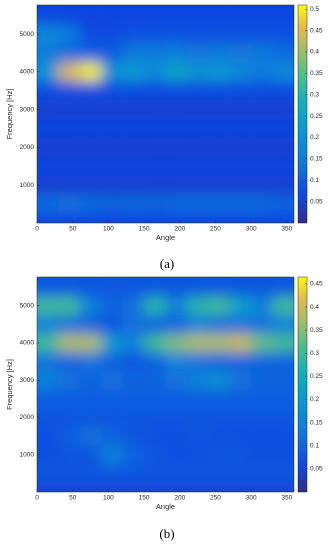 Image resolution: width=334 pixels, height=550 pixels. I want to click on colorbar, so click(302, 384).